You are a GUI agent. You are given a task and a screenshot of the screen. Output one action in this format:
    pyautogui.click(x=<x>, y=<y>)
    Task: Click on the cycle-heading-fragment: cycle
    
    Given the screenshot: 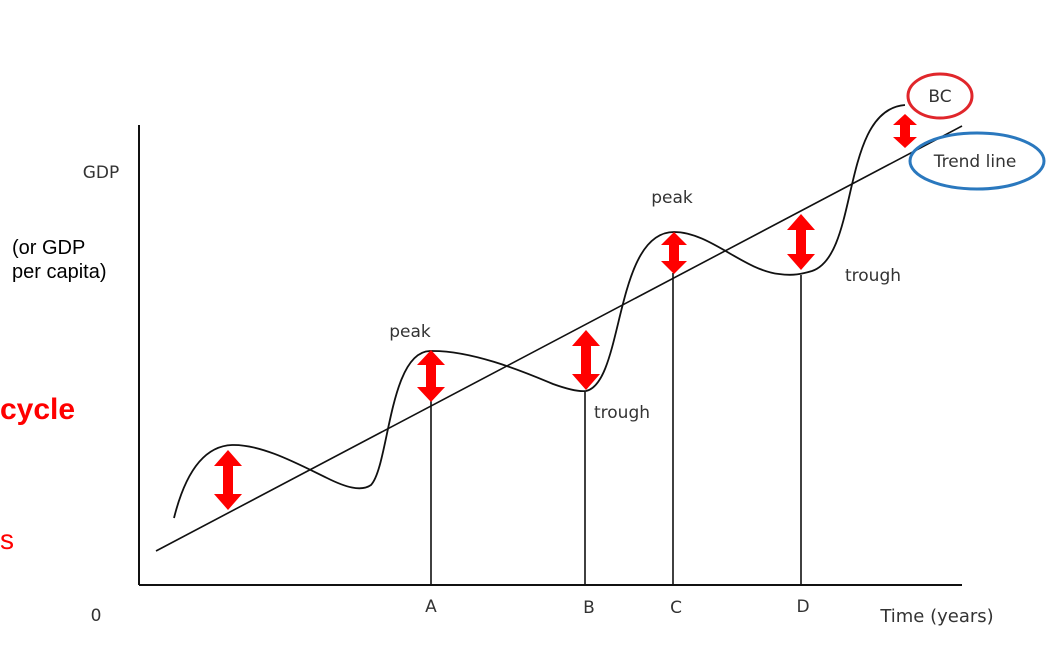 What is the action you would take?
    pyautogui.click(x=38, y=409)
    